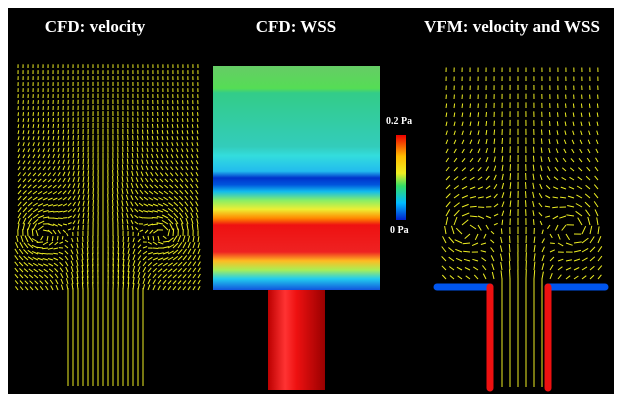  I want to click on colorbar-min: 0 Pa, so click(399, 230).